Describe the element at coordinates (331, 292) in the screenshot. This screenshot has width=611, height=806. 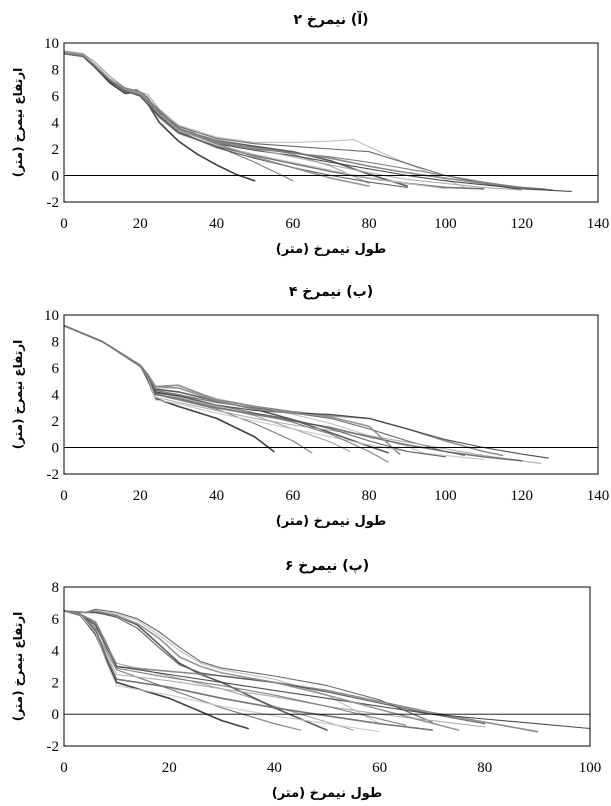
I see `chart-title: (ب) نیمرخ ۴` at that location.